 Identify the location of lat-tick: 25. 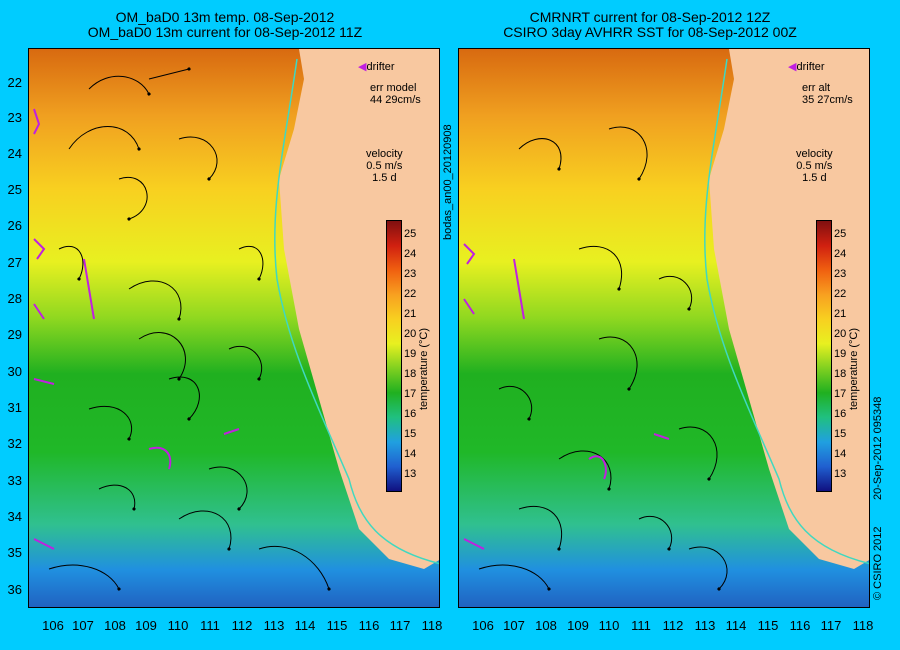
(14, 189).